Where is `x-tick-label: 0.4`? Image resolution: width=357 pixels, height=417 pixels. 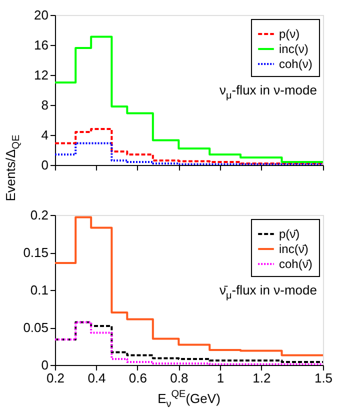 x-tick-label: 0.4 is located at coordinates (97, 378).